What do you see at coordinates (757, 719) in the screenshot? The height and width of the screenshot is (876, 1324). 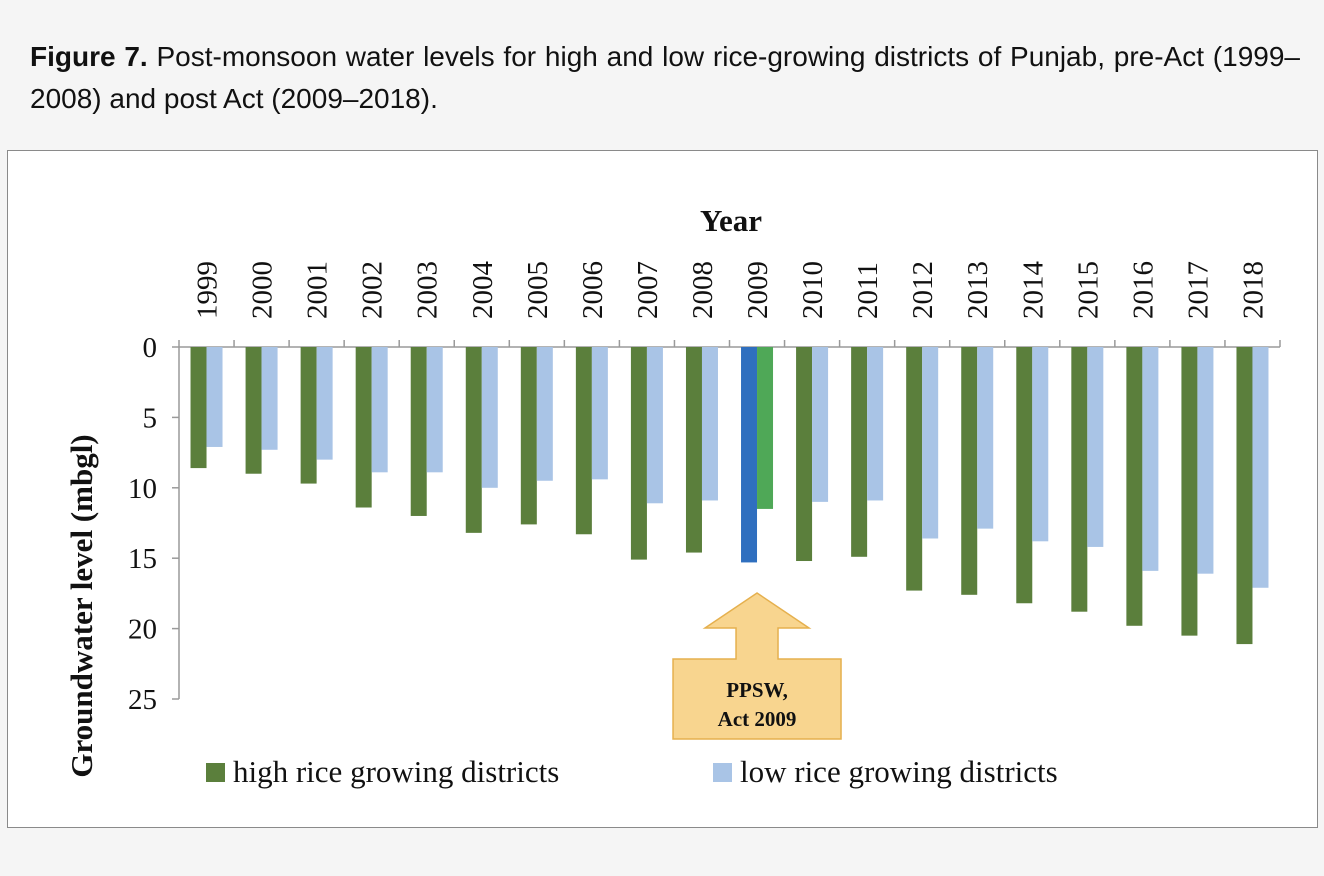 I see `callout-text-line2: Act 2009` at bounding box center [757, 719].